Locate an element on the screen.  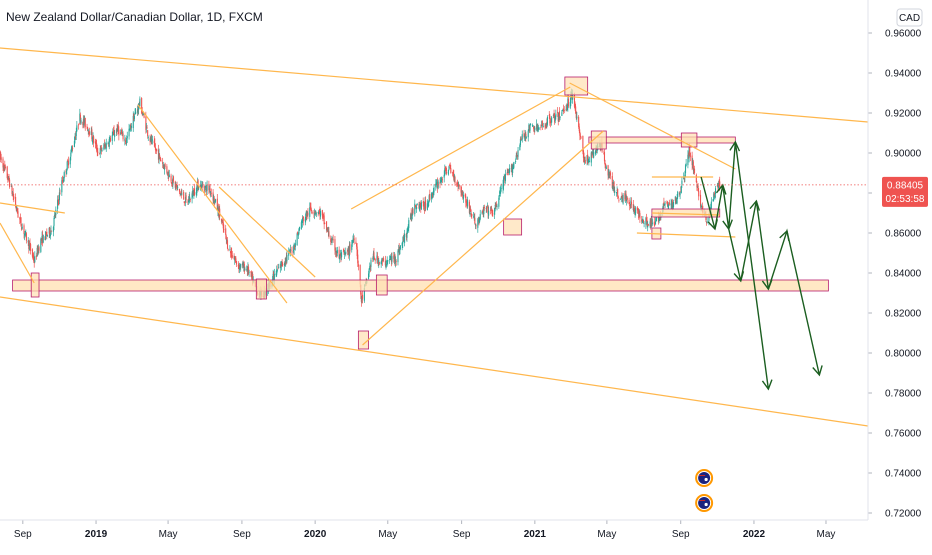
nz-flag-icon is located at coordinates (704, 503).